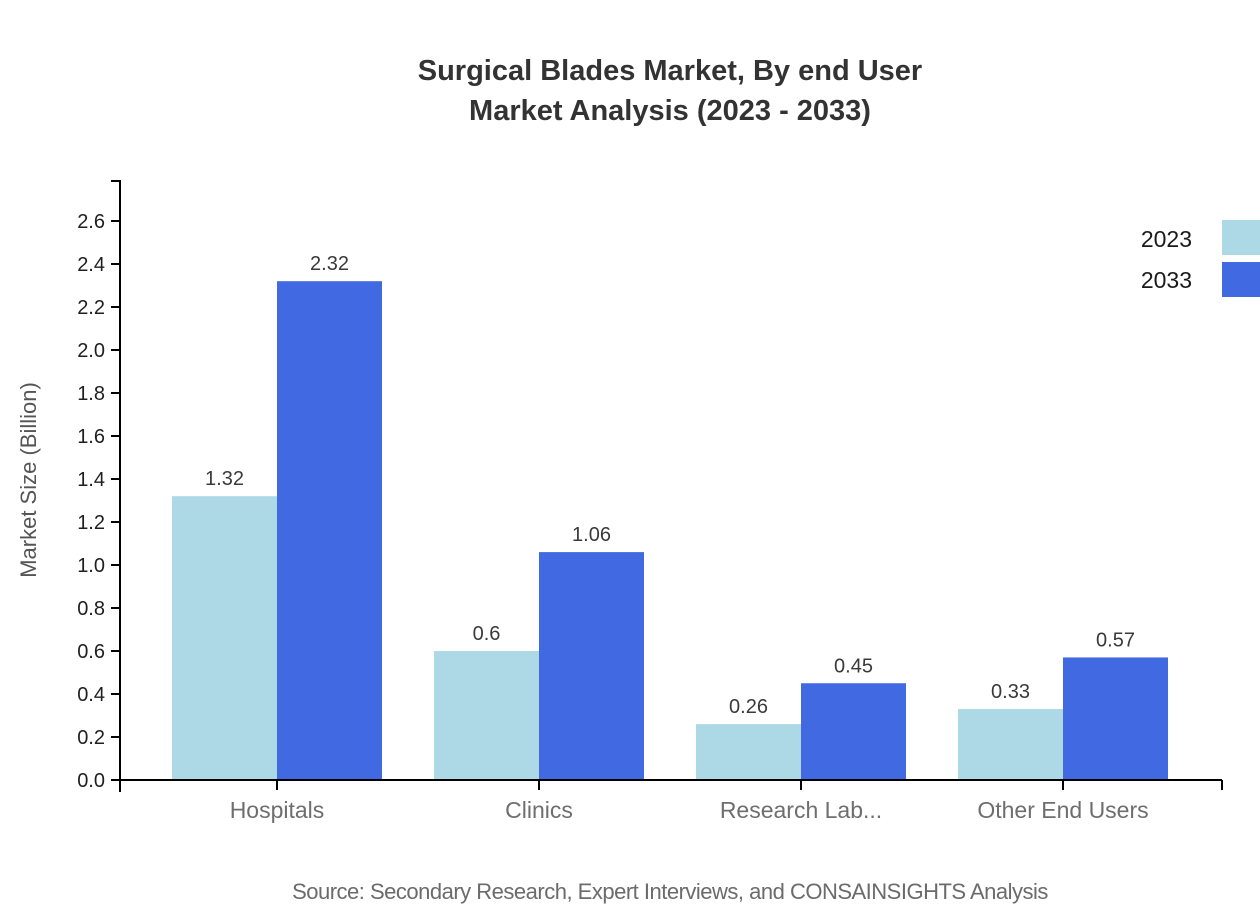 The image size is (1260, 920). Describe the element at coordinates (329, 264) in the screenshot. I see `bar-value-label: 2.32` at that location.